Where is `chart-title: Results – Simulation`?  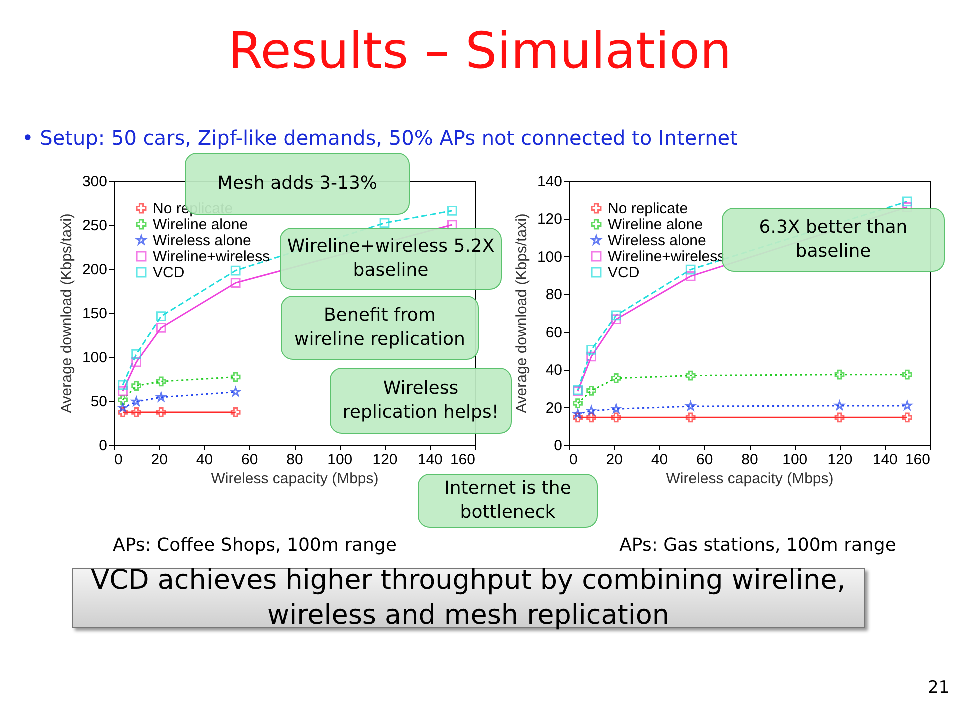 chart-title: Results – Simulation is located at coordinates (480, 51).